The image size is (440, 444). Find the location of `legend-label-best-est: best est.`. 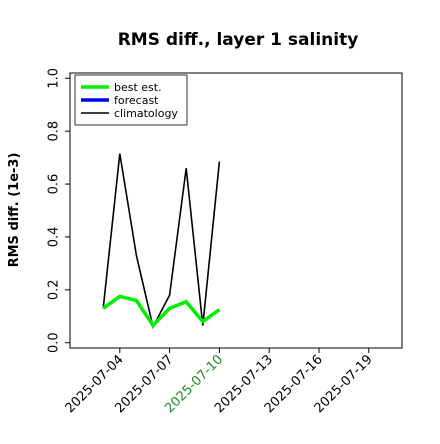

legend-label-best-est: best est. is located at coordinates (138, 87).